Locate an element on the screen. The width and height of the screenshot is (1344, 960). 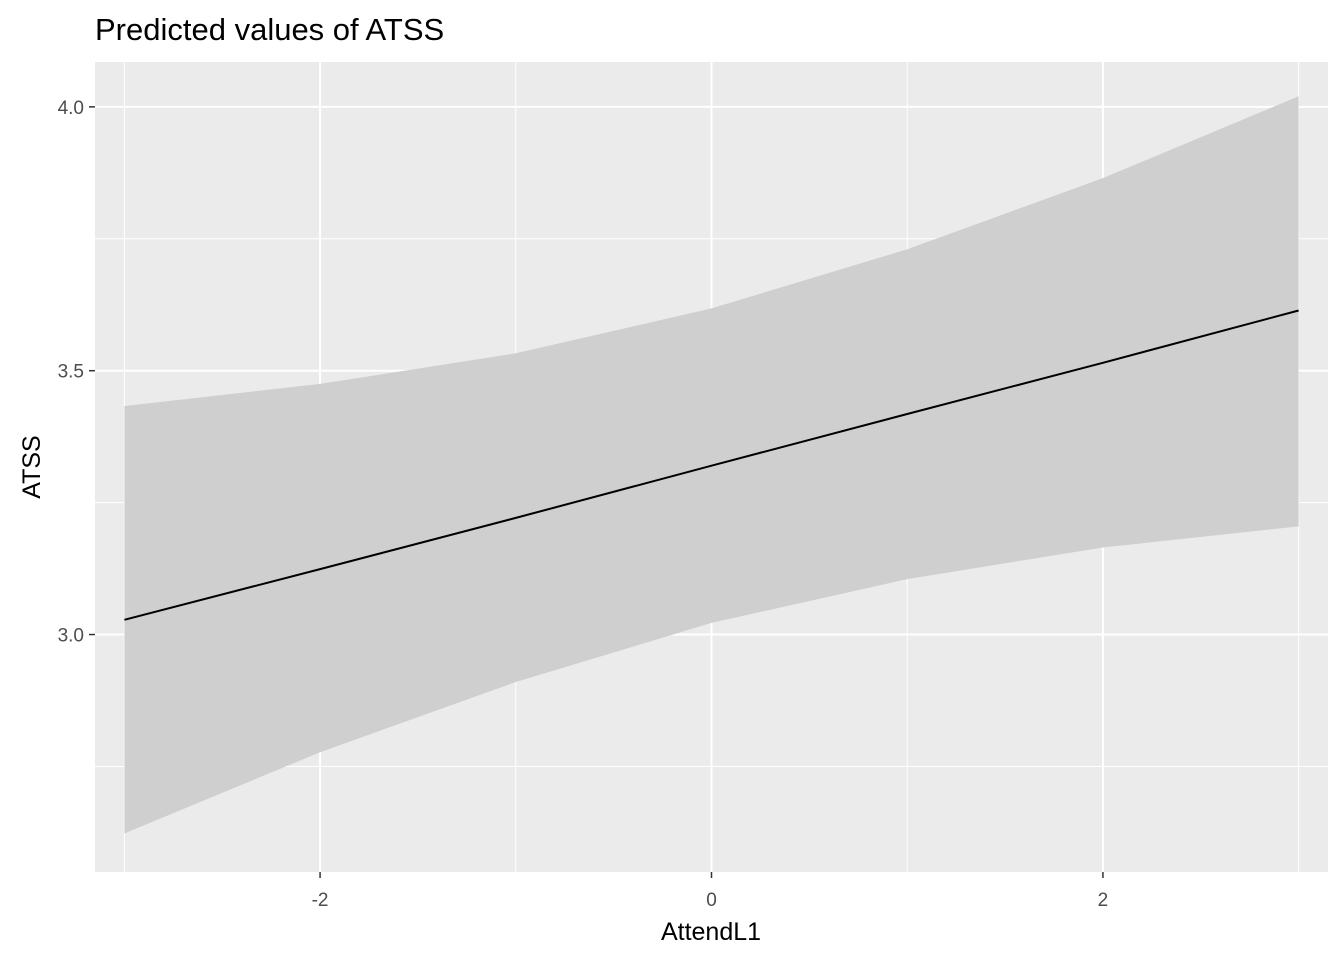
x-tick-label: -2 is located at coordinates (320, 900).